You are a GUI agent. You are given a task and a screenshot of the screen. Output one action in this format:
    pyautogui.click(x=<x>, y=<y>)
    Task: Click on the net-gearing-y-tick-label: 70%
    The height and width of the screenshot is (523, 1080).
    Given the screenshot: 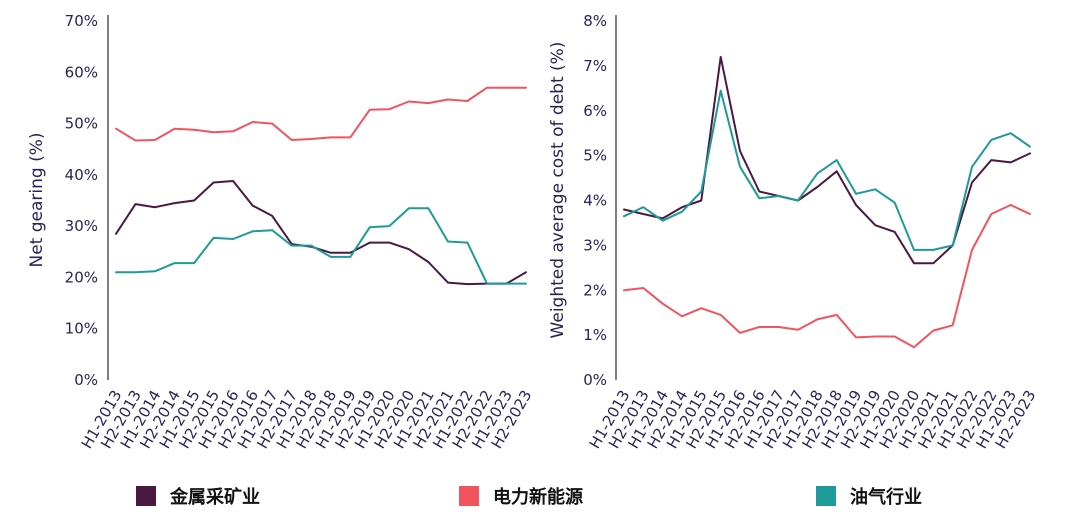 What is the action you would take?
    pyautogui.click(x=81, y=21)
    